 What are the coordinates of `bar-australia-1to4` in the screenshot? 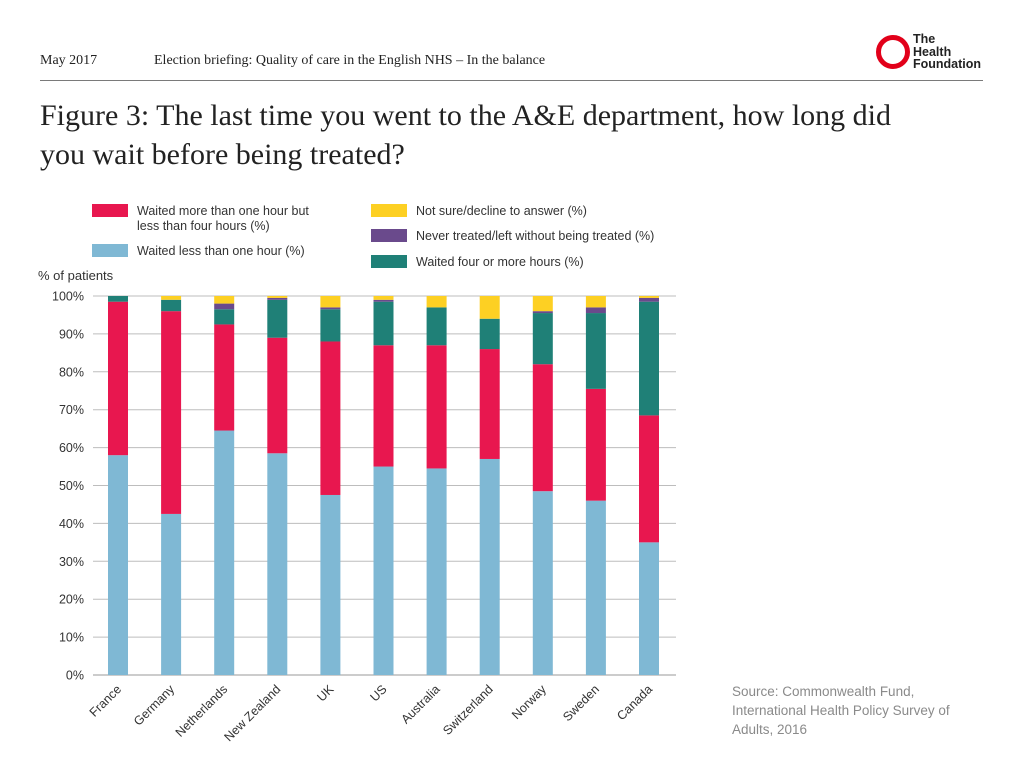 It's located at (436, 407).